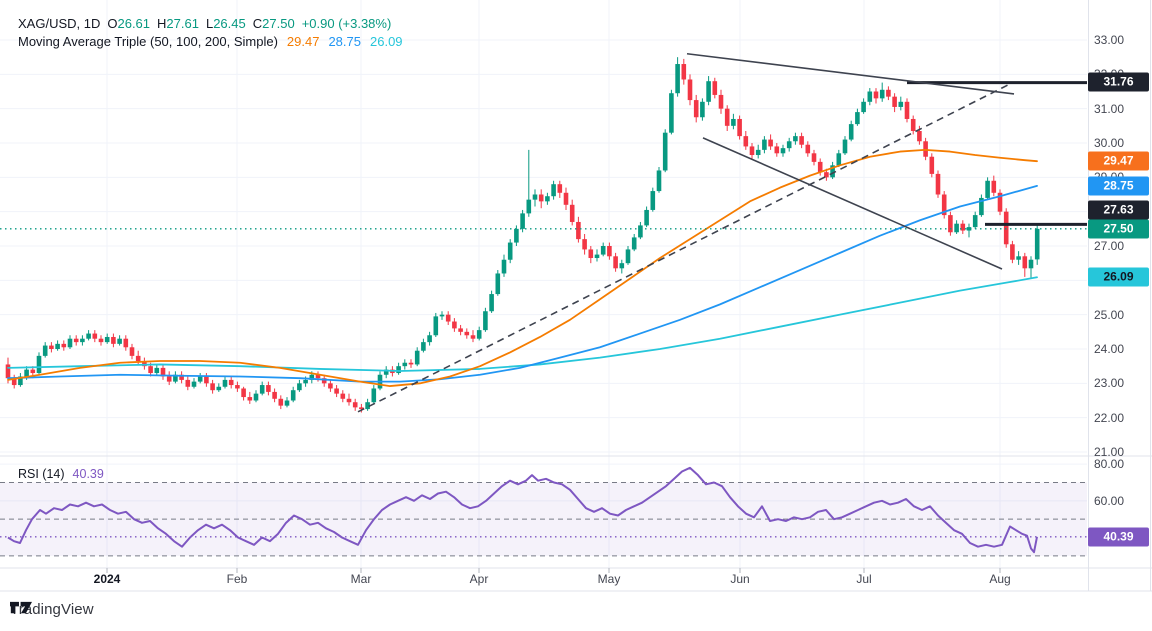 Image resolution: width=1152 pixels, height=631 pixels. What do you see at coordinates (1118, 161) in the screenshot?
I see `price-badge: 29.47` at bounding box center [1118, 161].